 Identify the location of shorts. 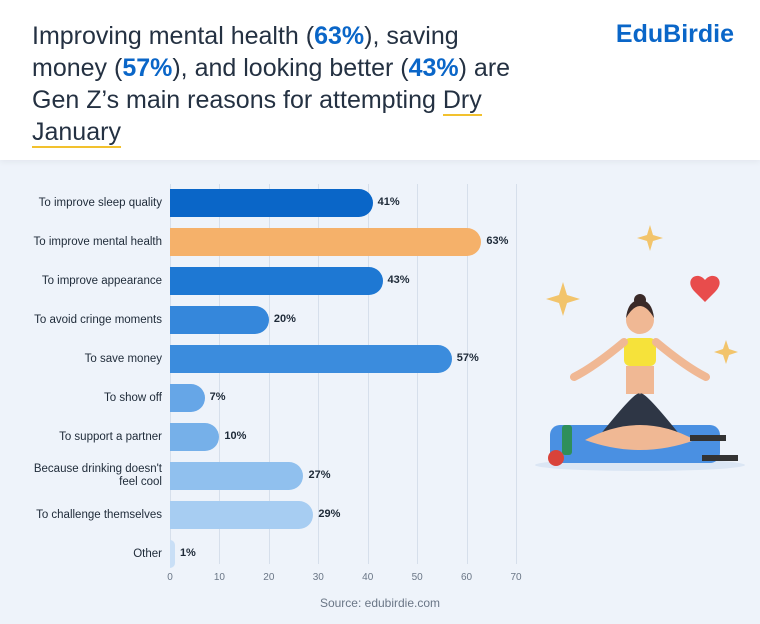
(640, 414).